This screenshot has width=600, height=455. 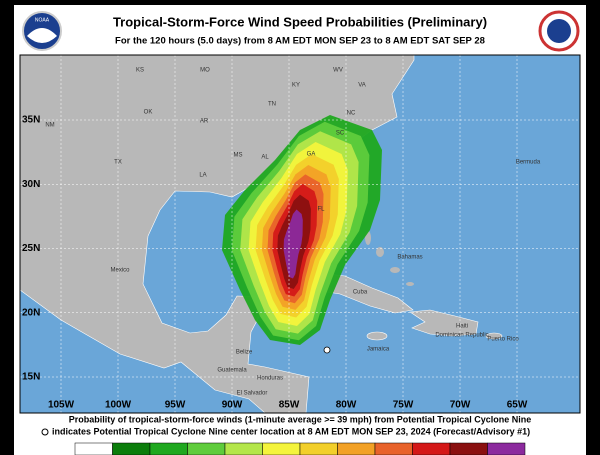 I want to click on center-symbol, so click(x=45, y=432).